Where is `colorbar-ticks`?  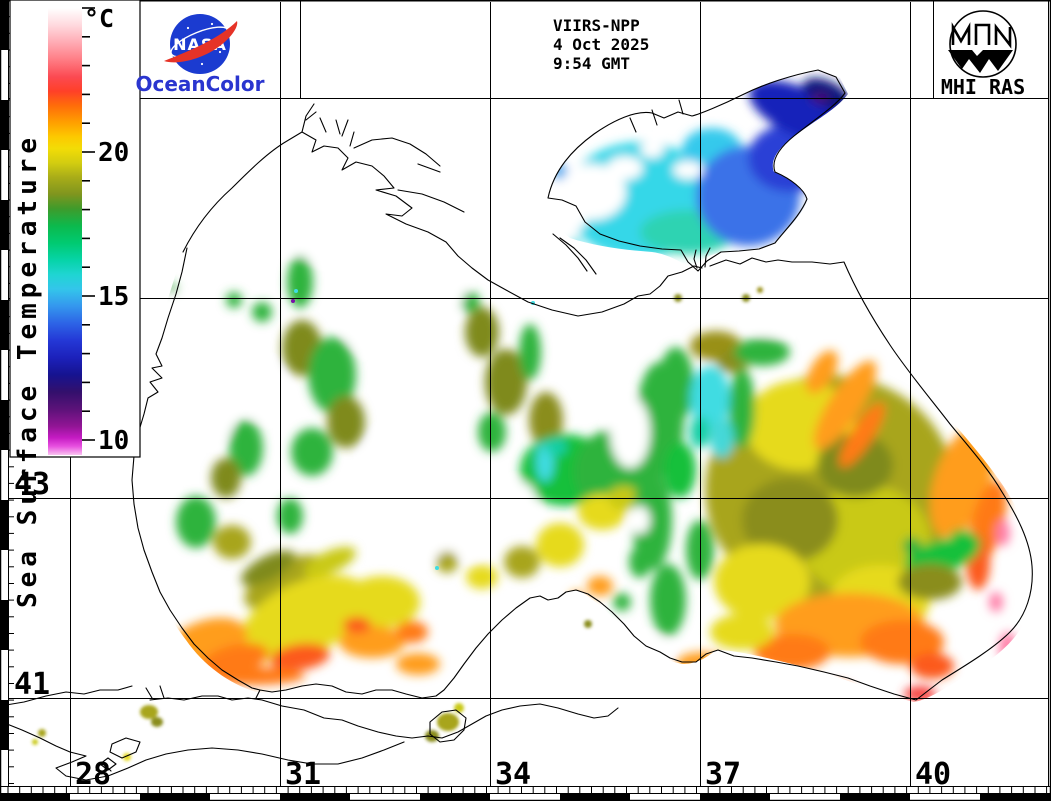
colorbar-ticks is located at coordinates (88, 224).